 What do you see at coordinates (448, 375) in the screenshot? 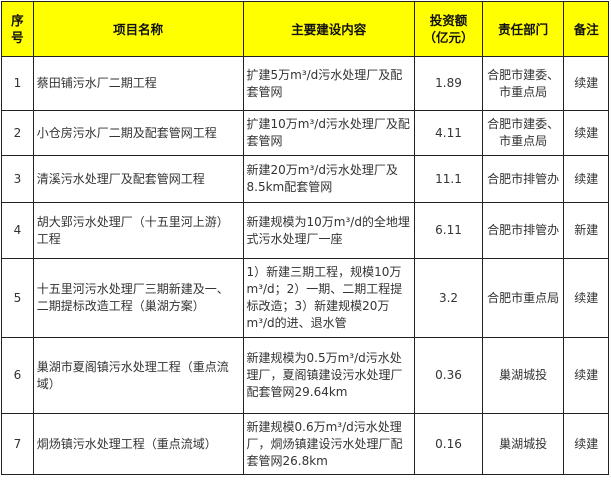
I see `cell-investment: 0.36` at bounding box center [448, 375].